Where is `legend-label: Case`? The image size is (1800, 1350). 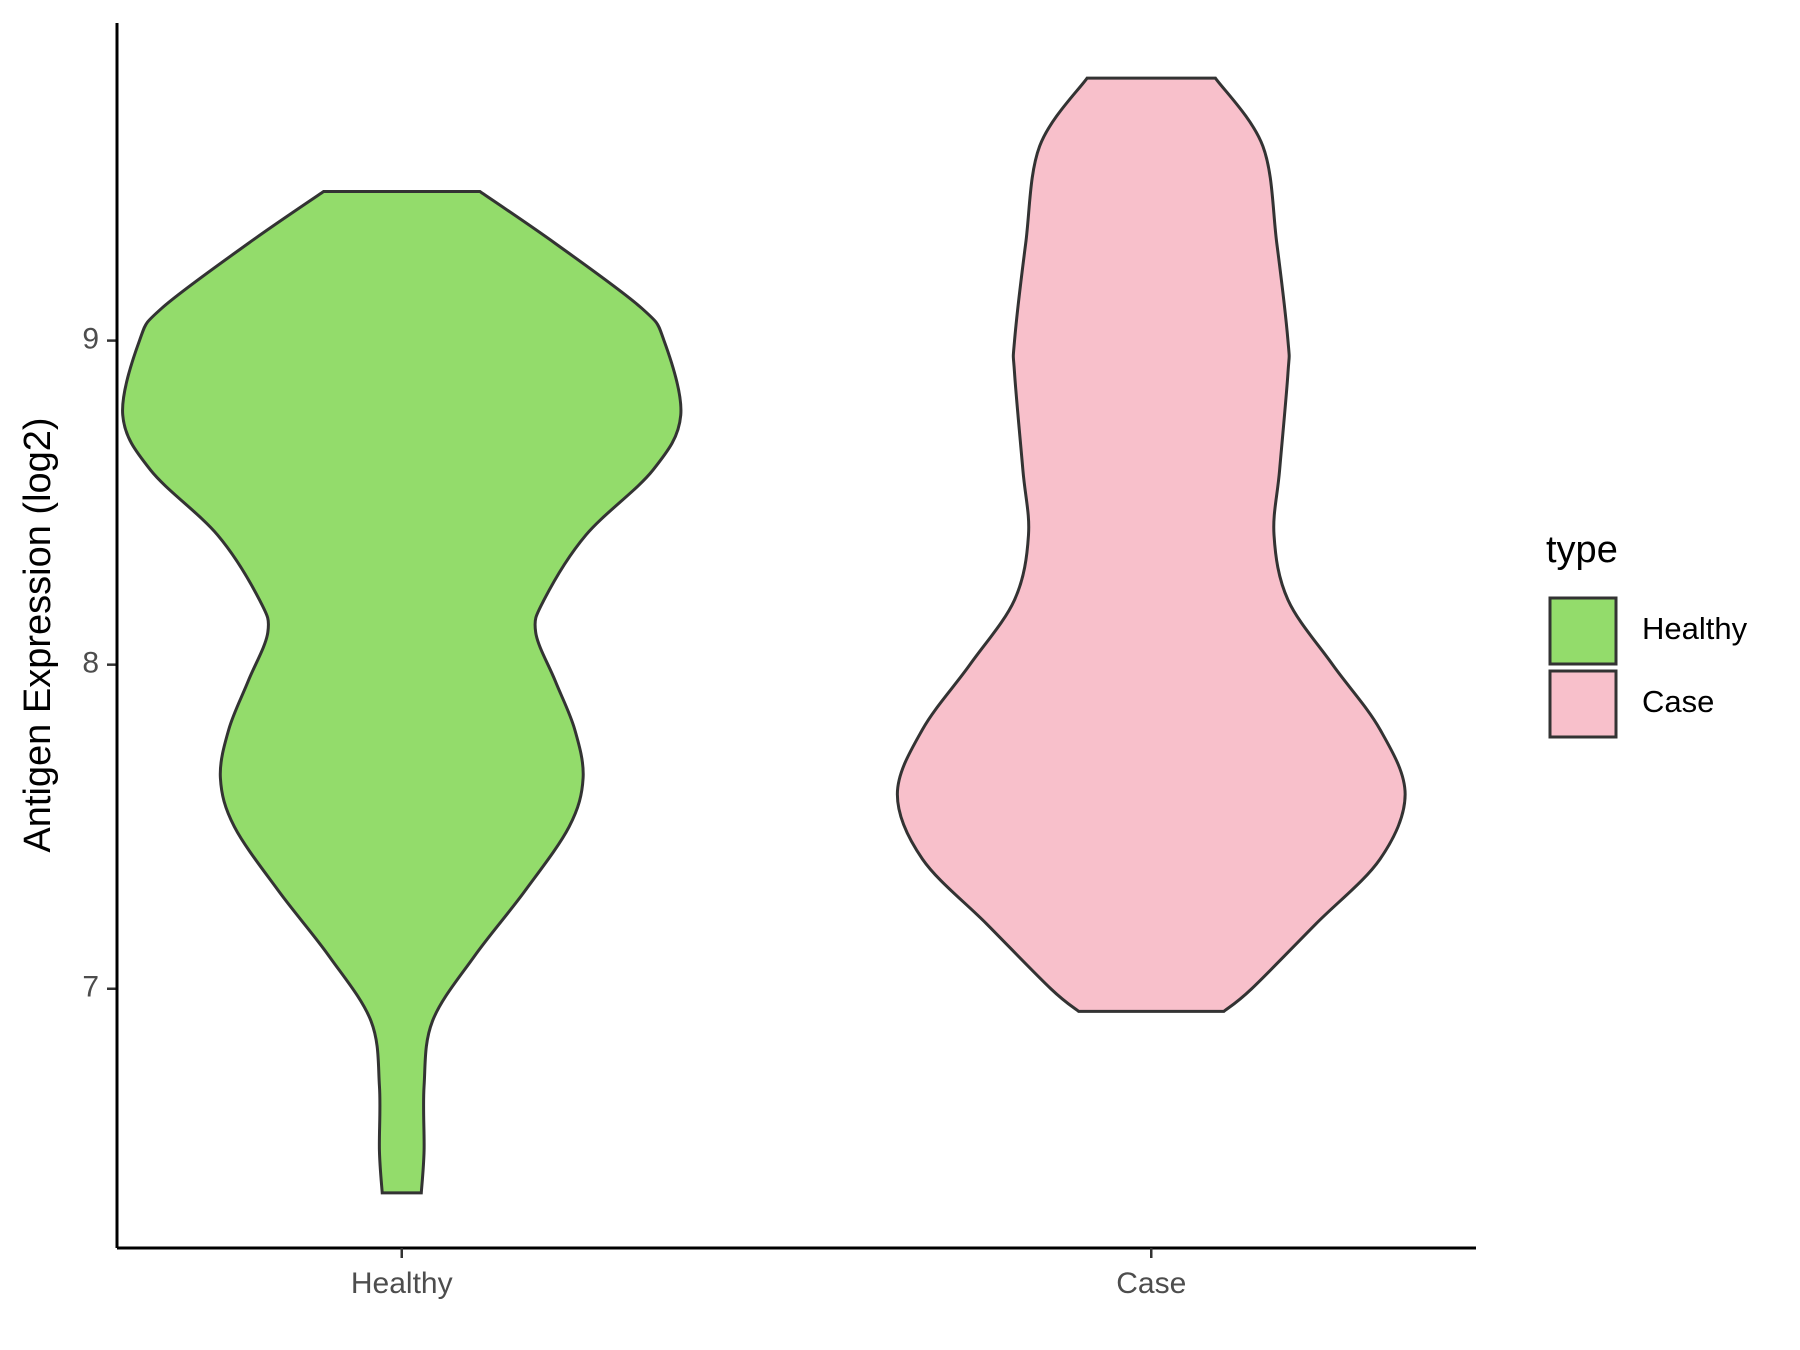 legend-label: Case is located at coordinates (1678, 701).